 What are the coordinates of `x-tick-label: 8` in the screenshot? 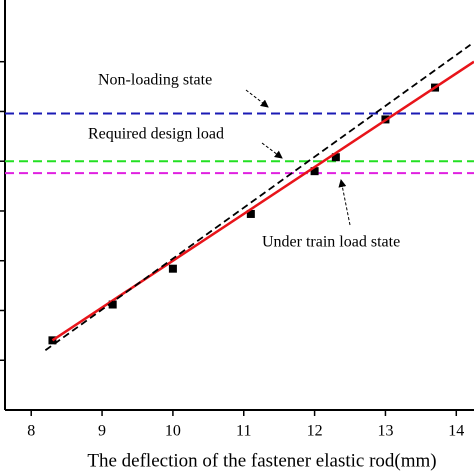 It's located at (31, 431).